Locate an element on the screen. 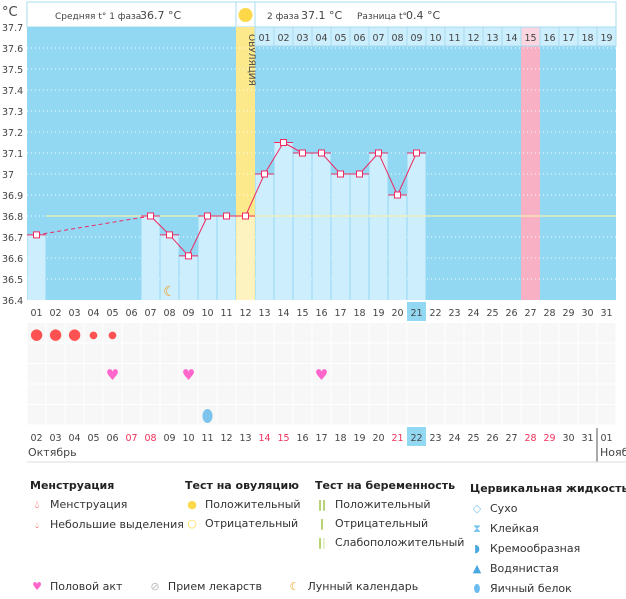 The width and height of the screenshot is (626, 599). legend-title: Тест на беременность is located at coordinates (385, 485).